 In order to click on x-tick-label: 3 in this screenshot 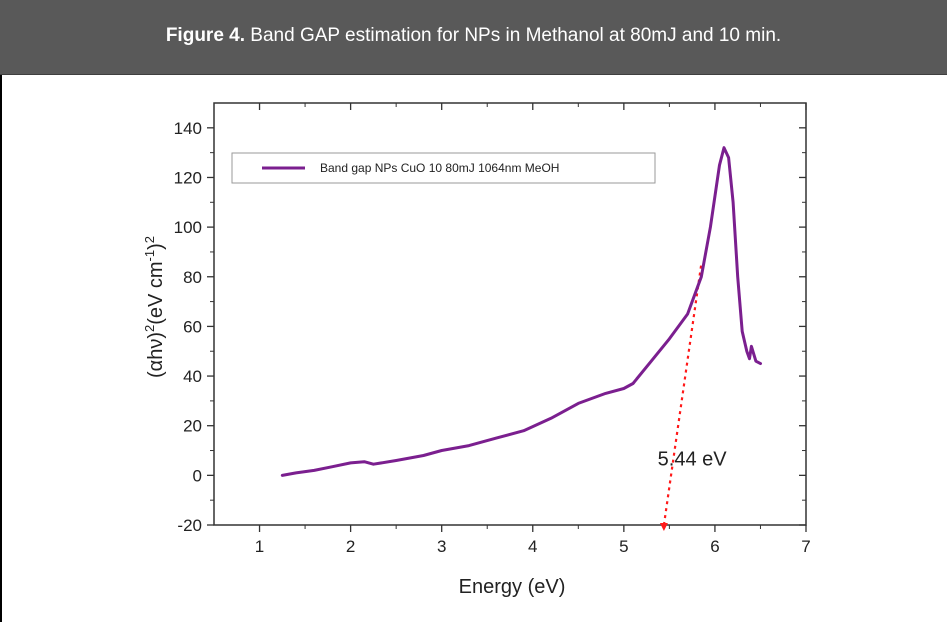, I will do `click(441, 546)`.